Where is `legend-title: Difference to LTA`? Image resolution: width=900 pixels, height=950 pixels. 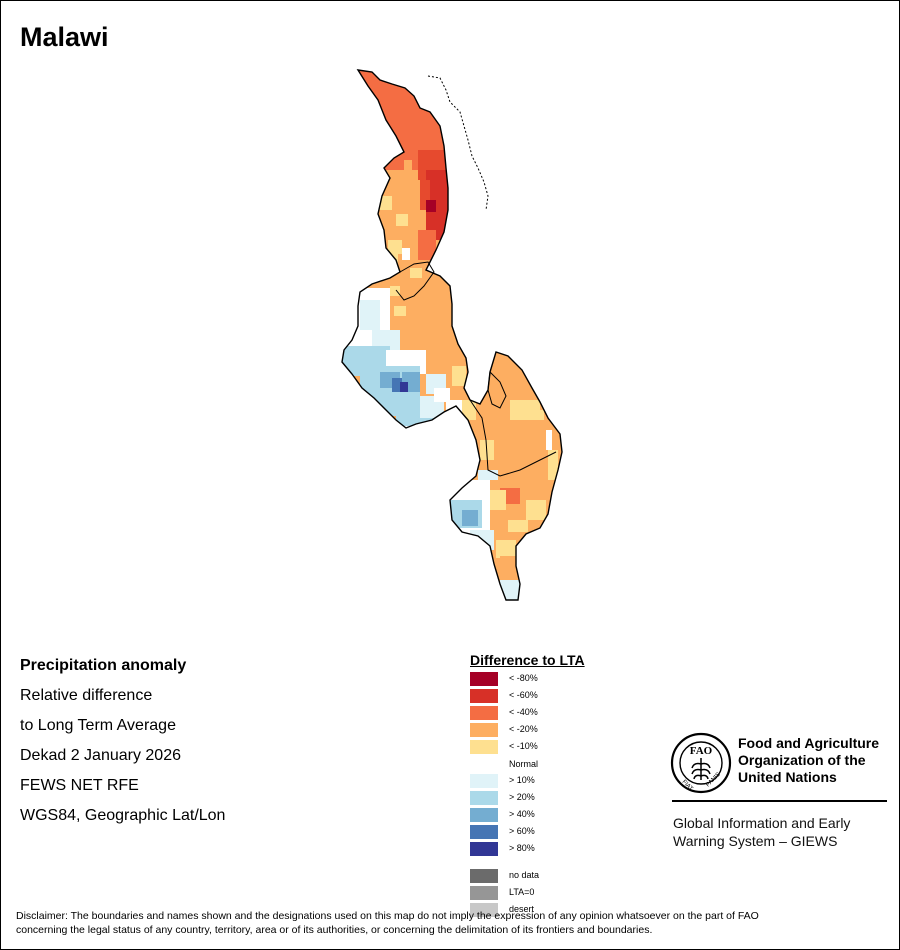
legend-title: Difference to LTA is located at coordinates (527, 660).